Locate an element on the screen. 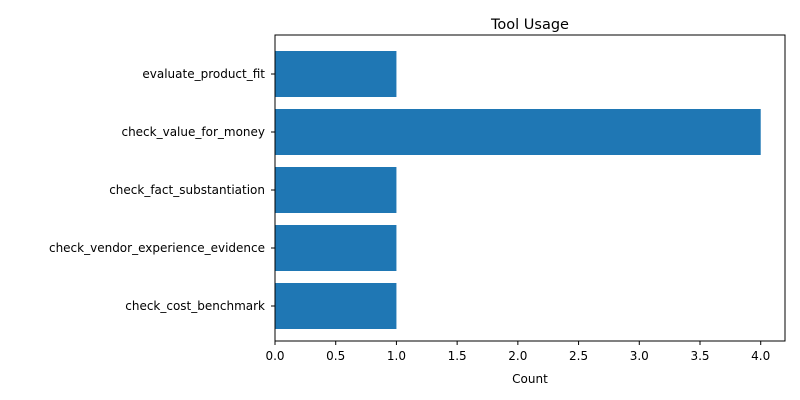 The width and height of the screenshot is (800, 400). y-tick-label: check_value_for_money is located at coordinates (193, 132).